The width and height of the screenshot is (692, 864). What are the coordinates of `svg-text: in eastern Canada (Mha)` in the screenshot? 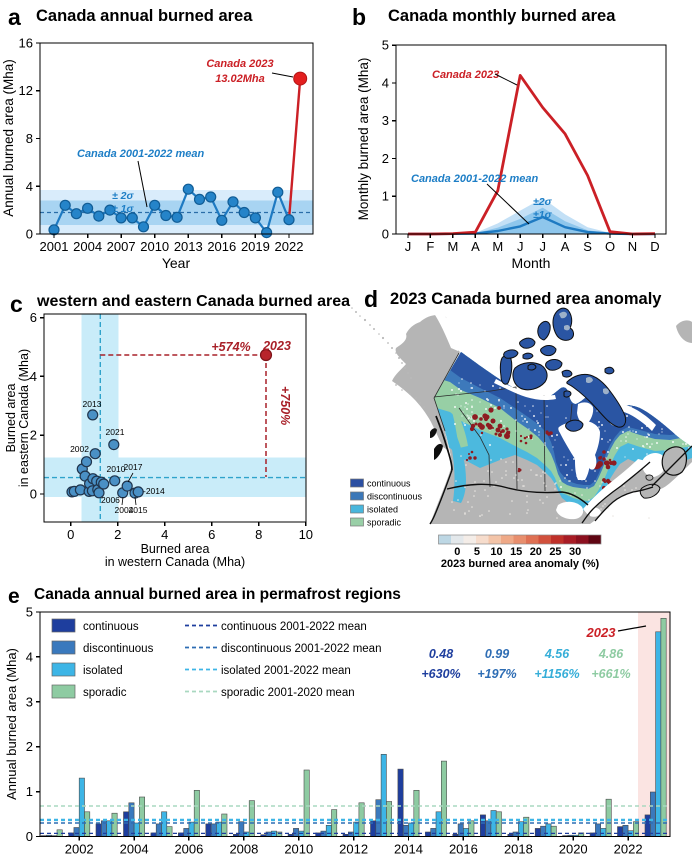 It's located at (24, 418).